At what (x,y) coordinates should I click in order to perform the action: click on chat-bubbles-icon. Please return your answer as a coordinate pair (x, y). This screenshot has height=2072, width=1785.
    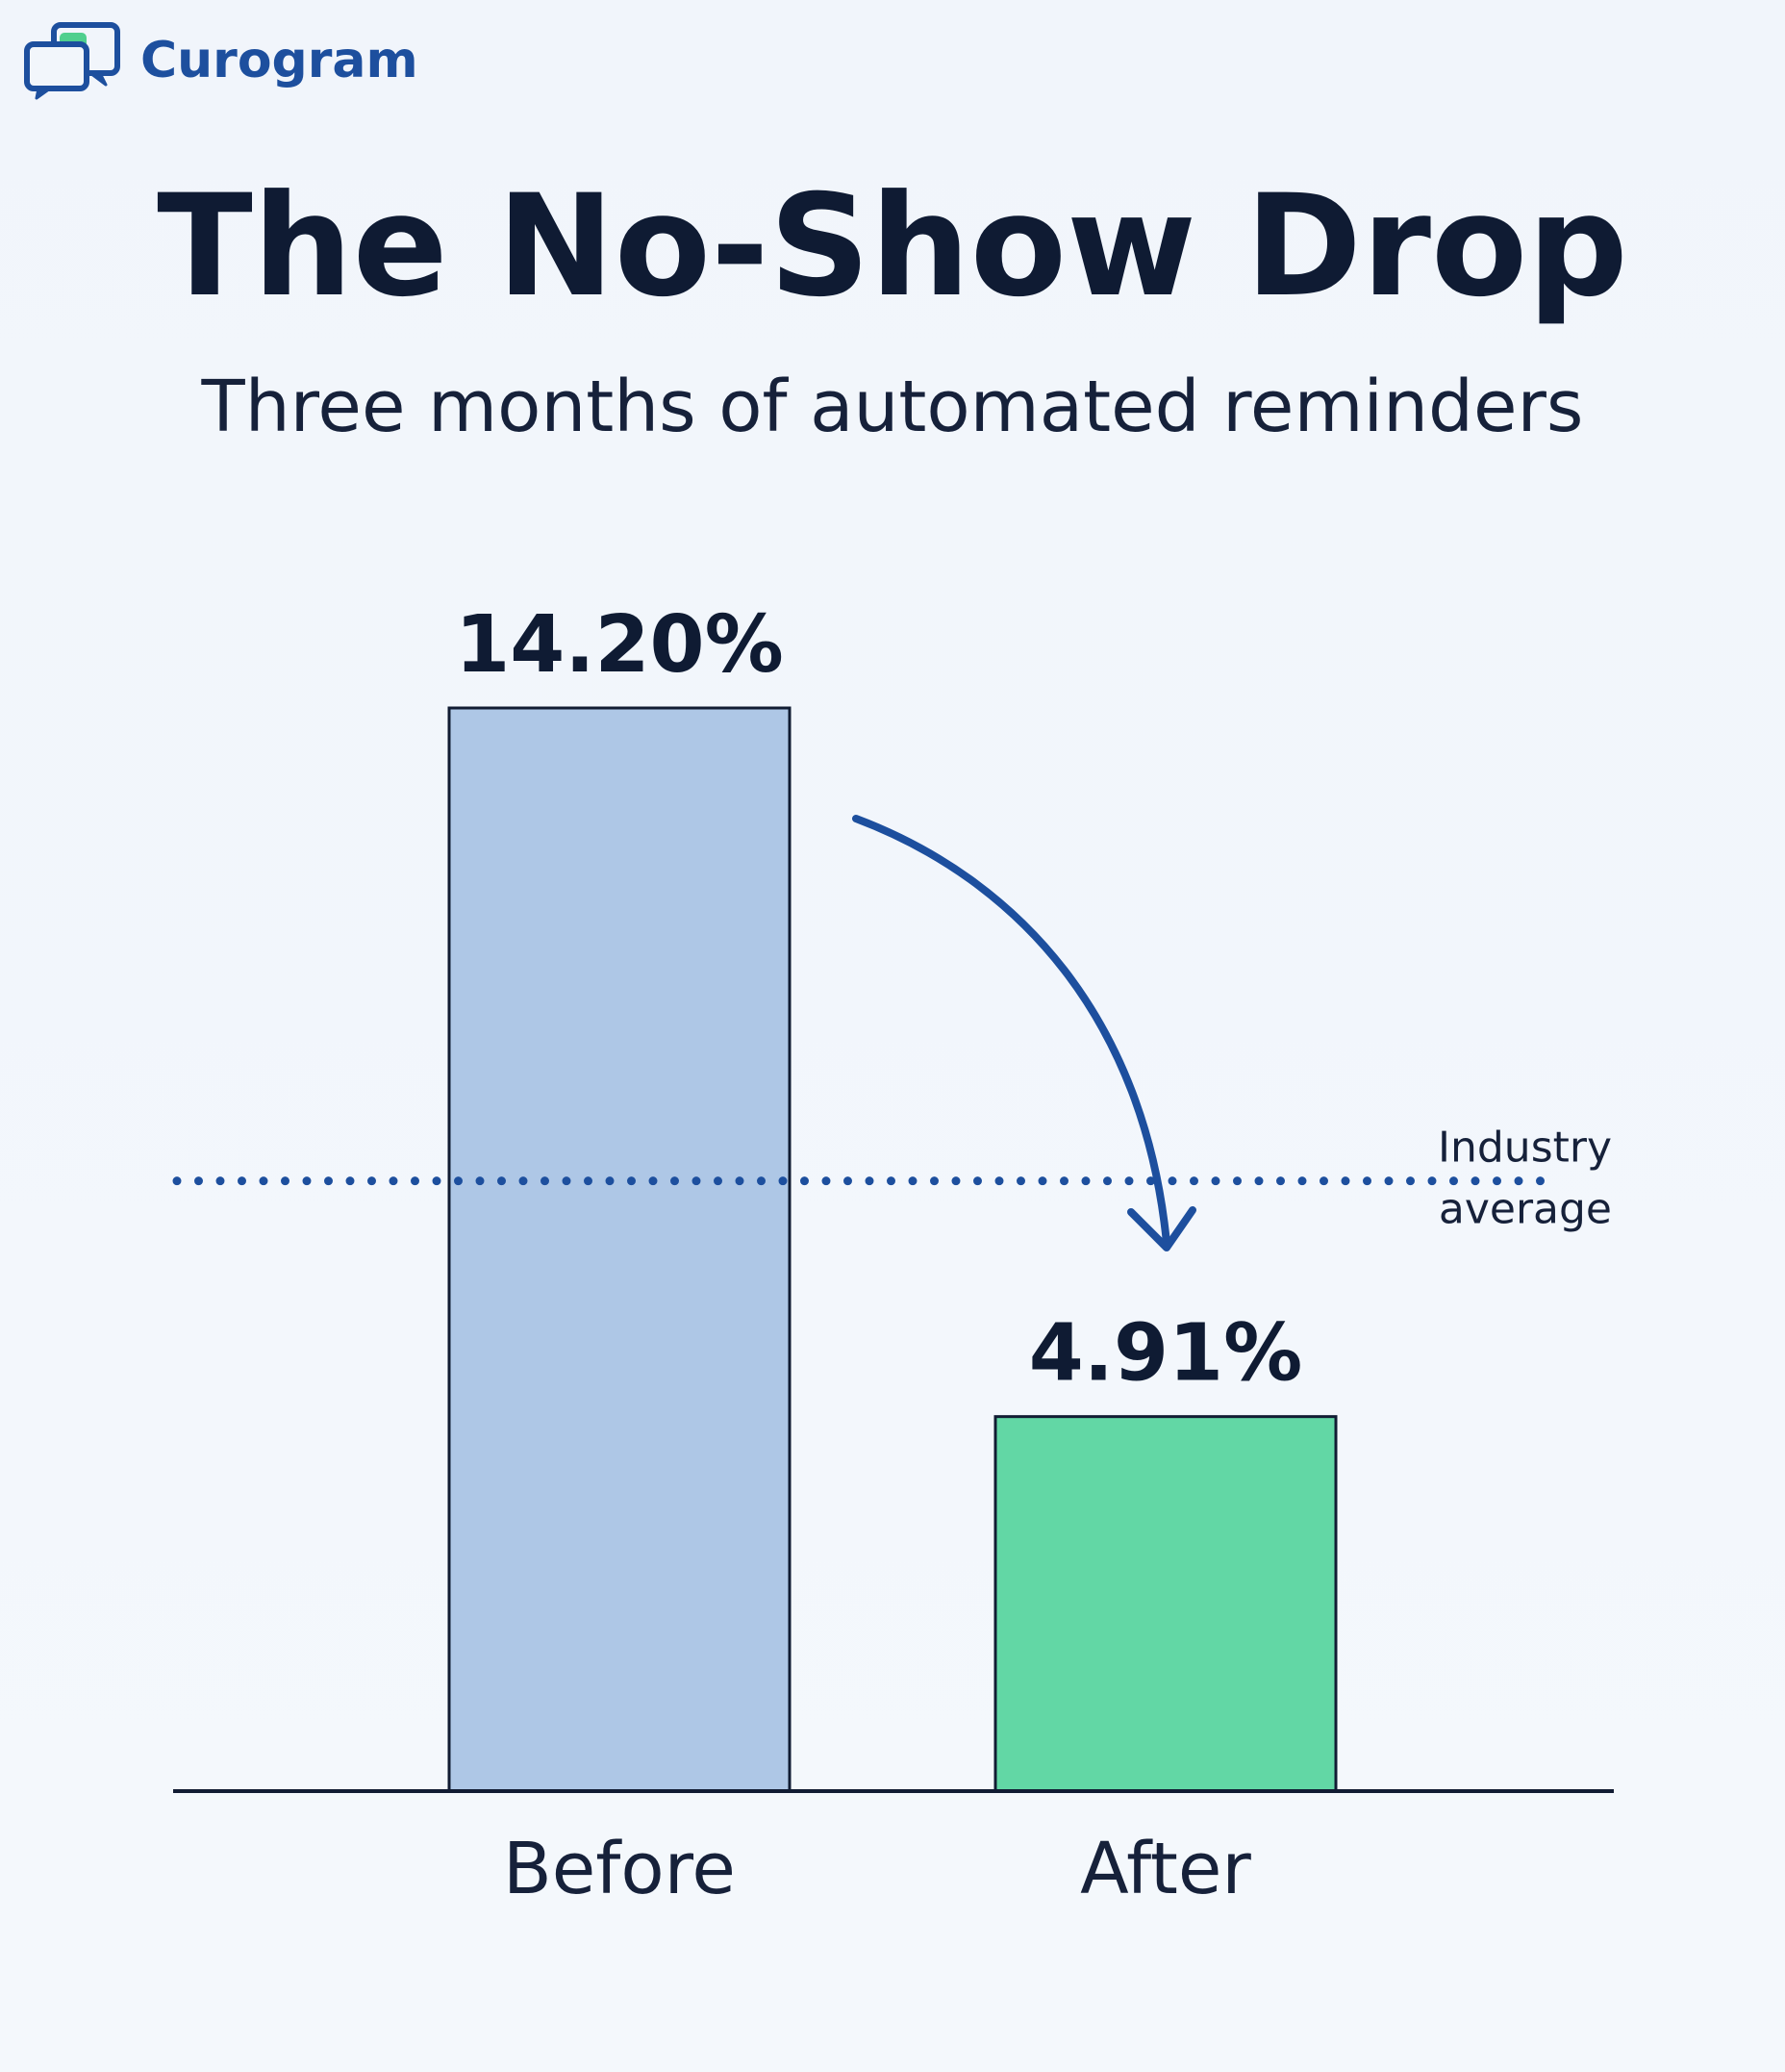
    Looking at the image, I should click on (72, 61).